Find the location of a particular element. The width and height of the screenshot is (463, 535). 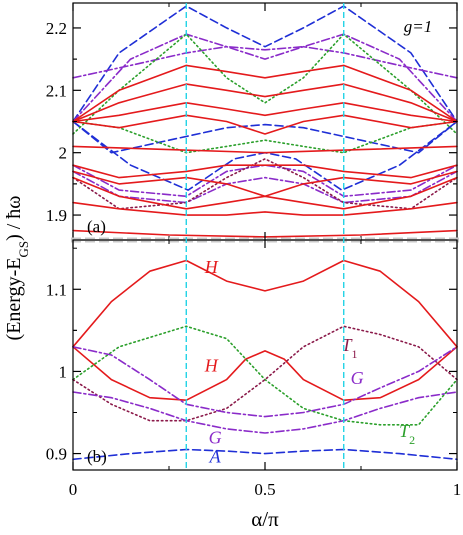

series-annotation: T1 is located at coordinates (349, 348).